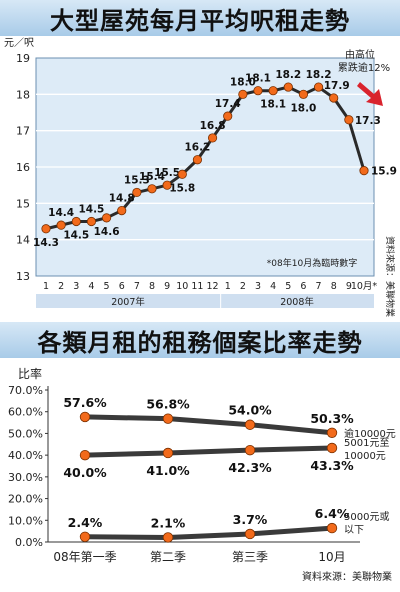  What do you see at coordinates (182, 188) in the screenshot?
I see `data-label: 15.8` at bounding box center [182, 188].